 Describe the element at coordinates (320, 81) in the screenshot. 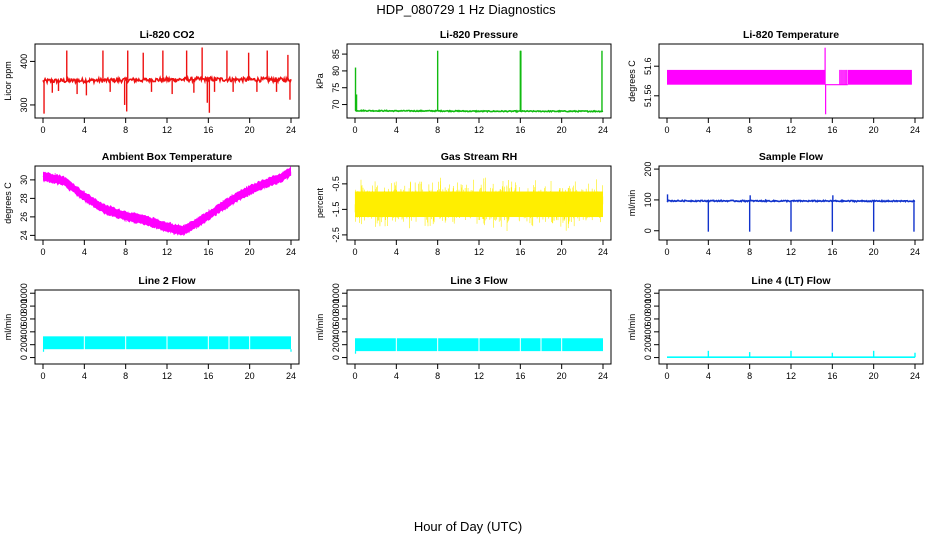

I see `y-axis-label: kPa` at that location.